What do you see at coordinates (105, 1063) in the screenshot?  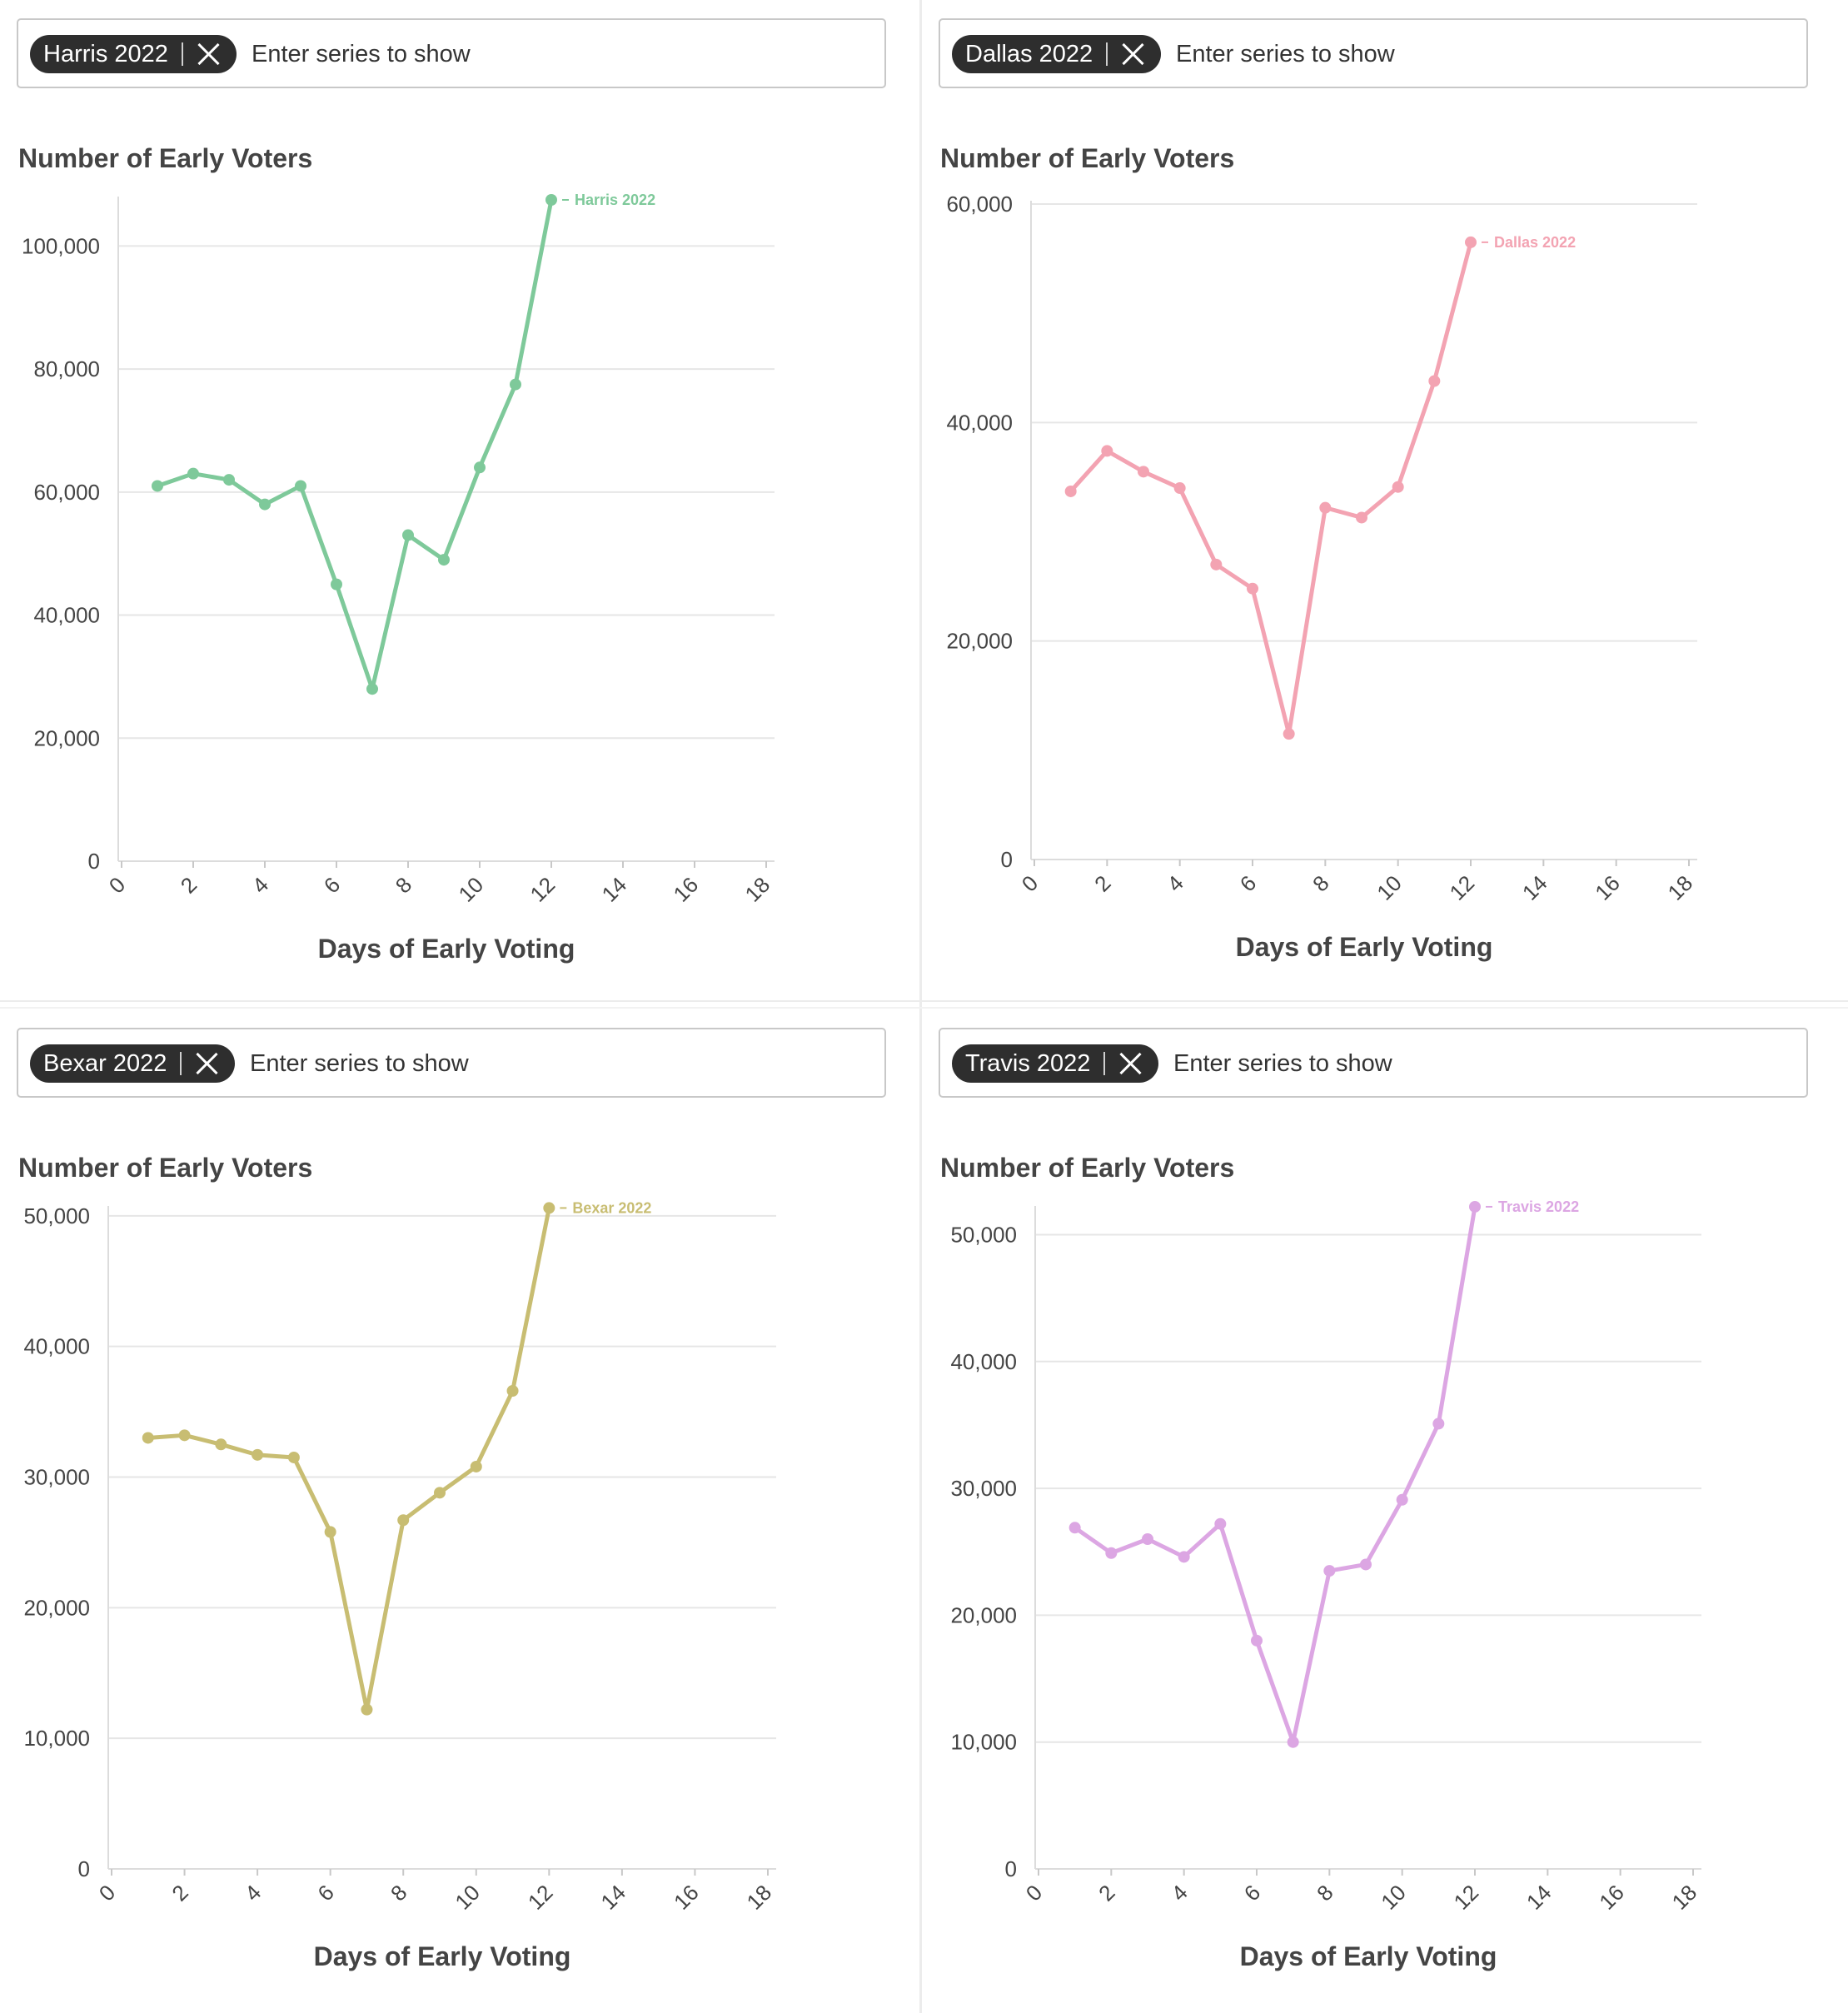 I see `series-chip-label: Bexar 2022` at bounding box center [105, 1063].